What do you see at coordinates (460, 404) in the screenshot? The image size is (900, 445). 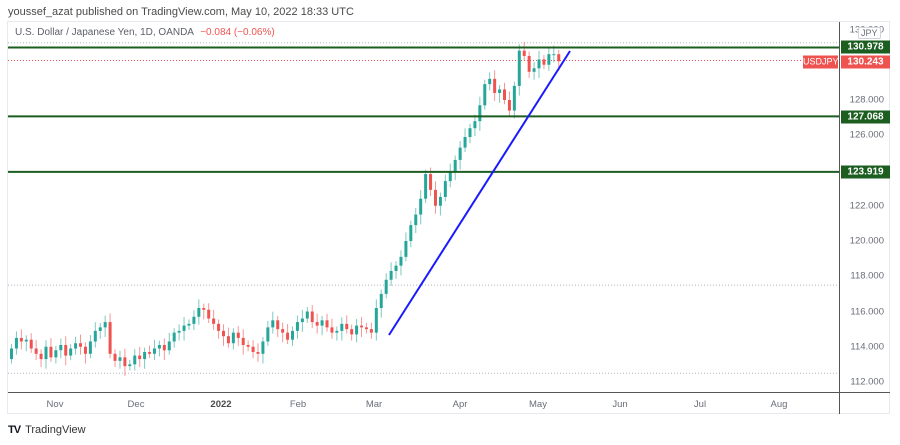 I see `time-label: Apr` at bounding box center [460, 404].